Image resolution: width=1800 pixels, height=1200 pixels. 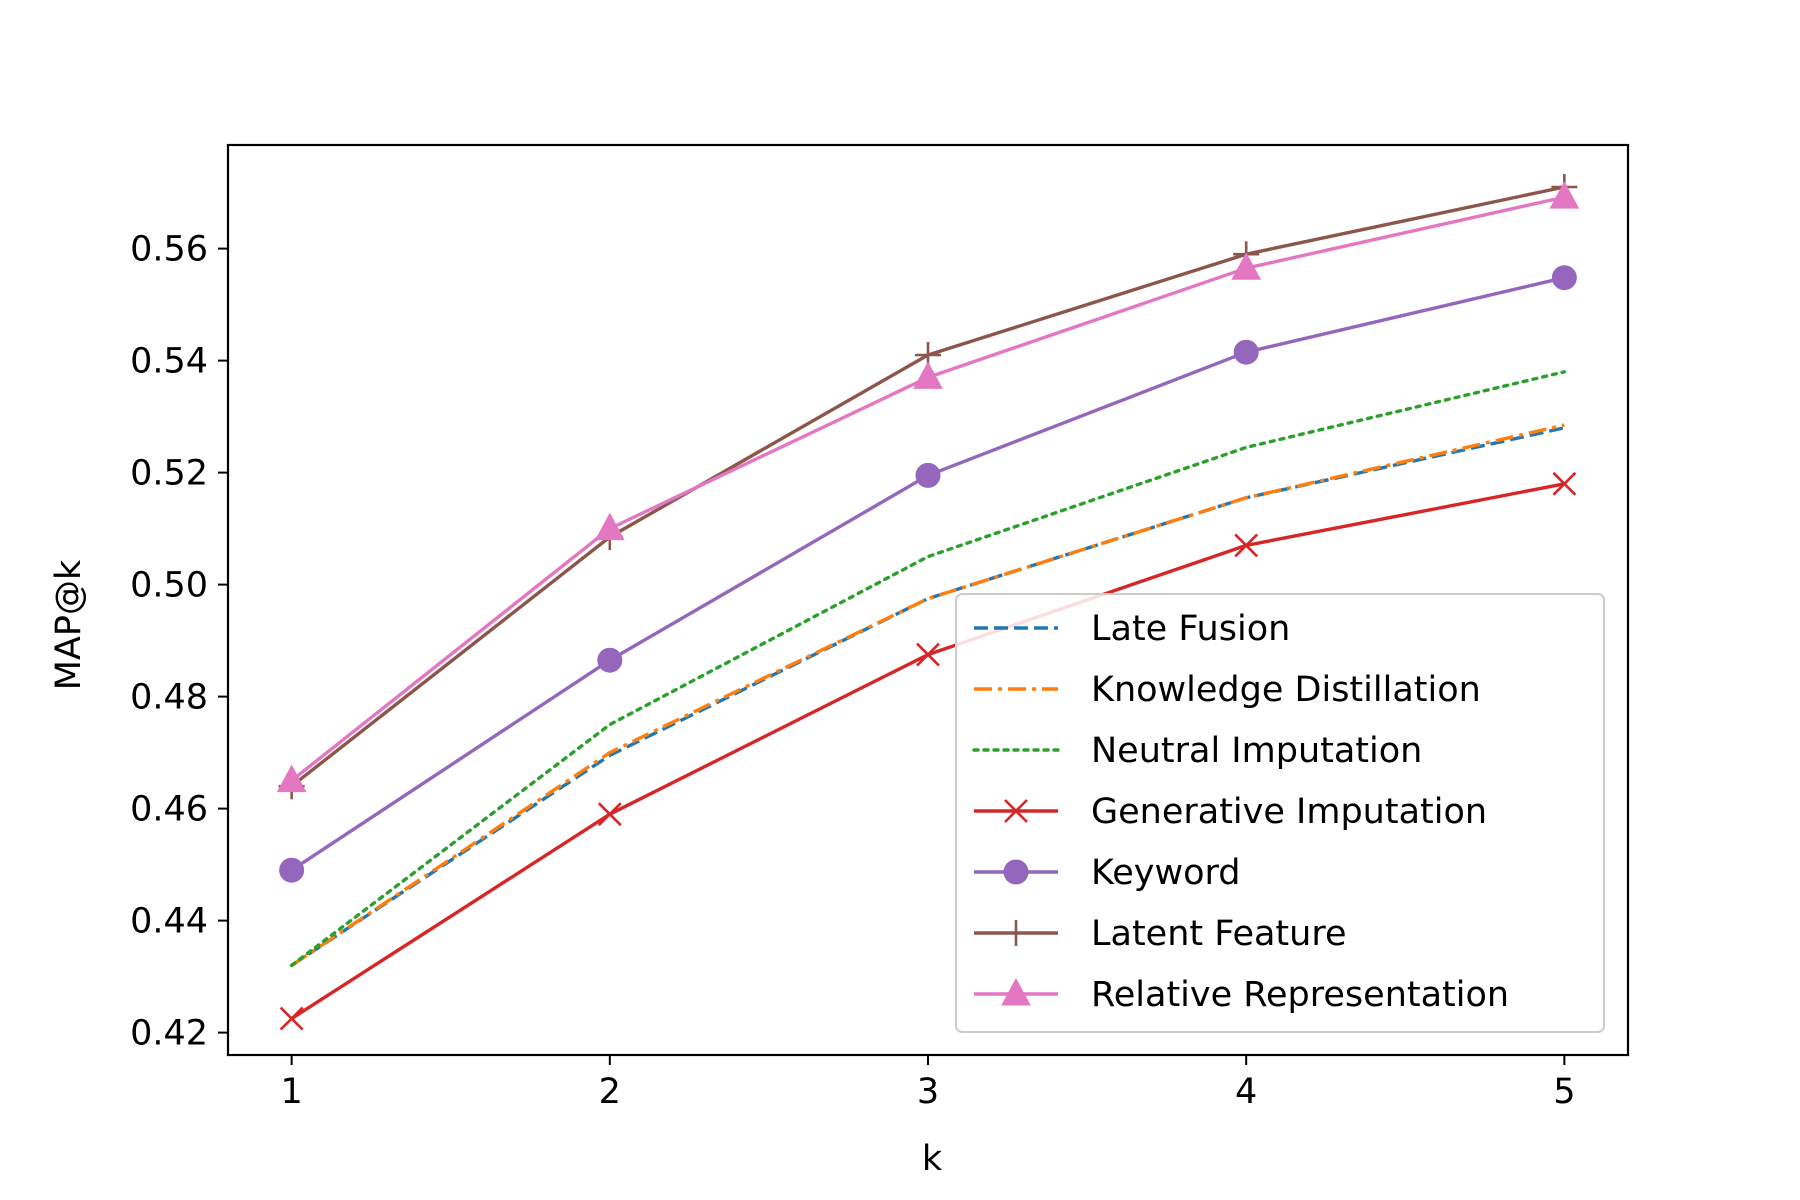 What do you see at coordinates (169, 362) in the screenshot?
I see `y-tick-label: 0.54` at bounding box center [169, 362].